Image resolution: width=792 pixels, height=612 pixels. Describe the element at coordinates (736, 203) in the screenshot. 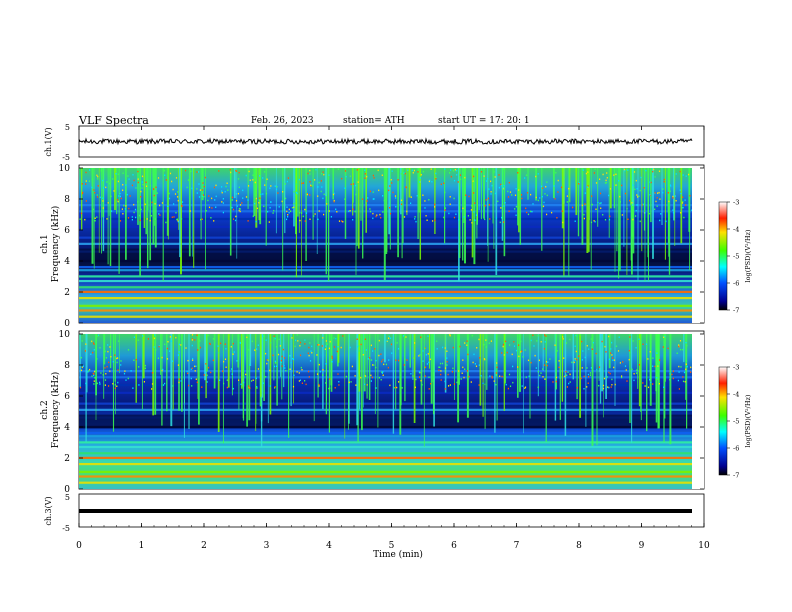

I see `colorbar-tick-label: -3` at that location.